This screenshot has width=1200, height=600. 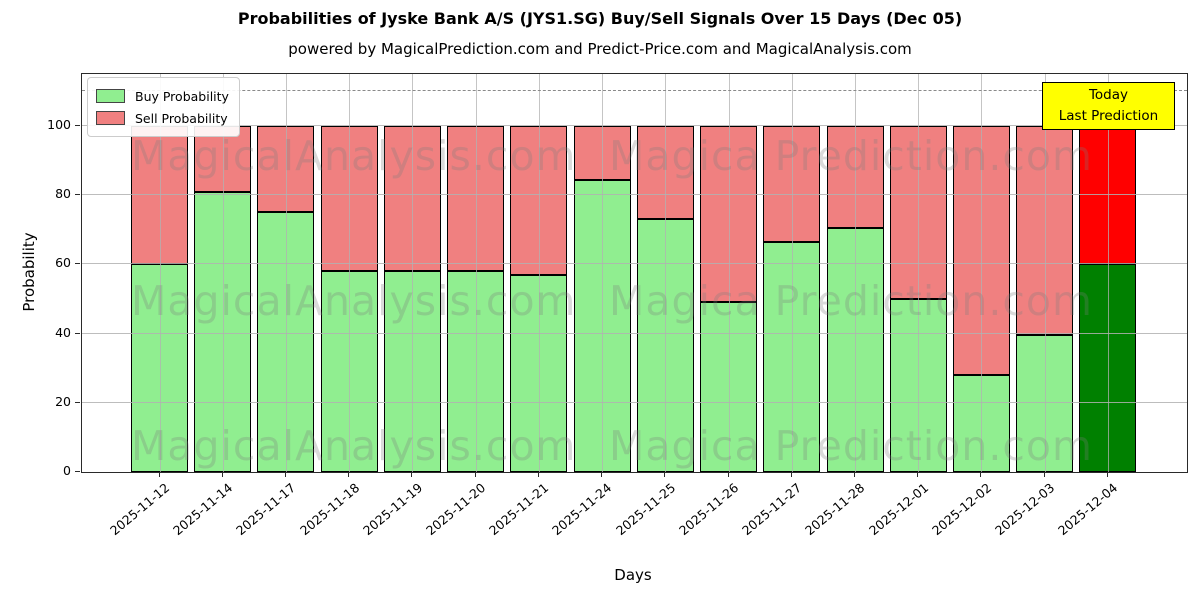 I want to click on today-annotation-line2: Last Prediction, so click(x=1108, y=116).